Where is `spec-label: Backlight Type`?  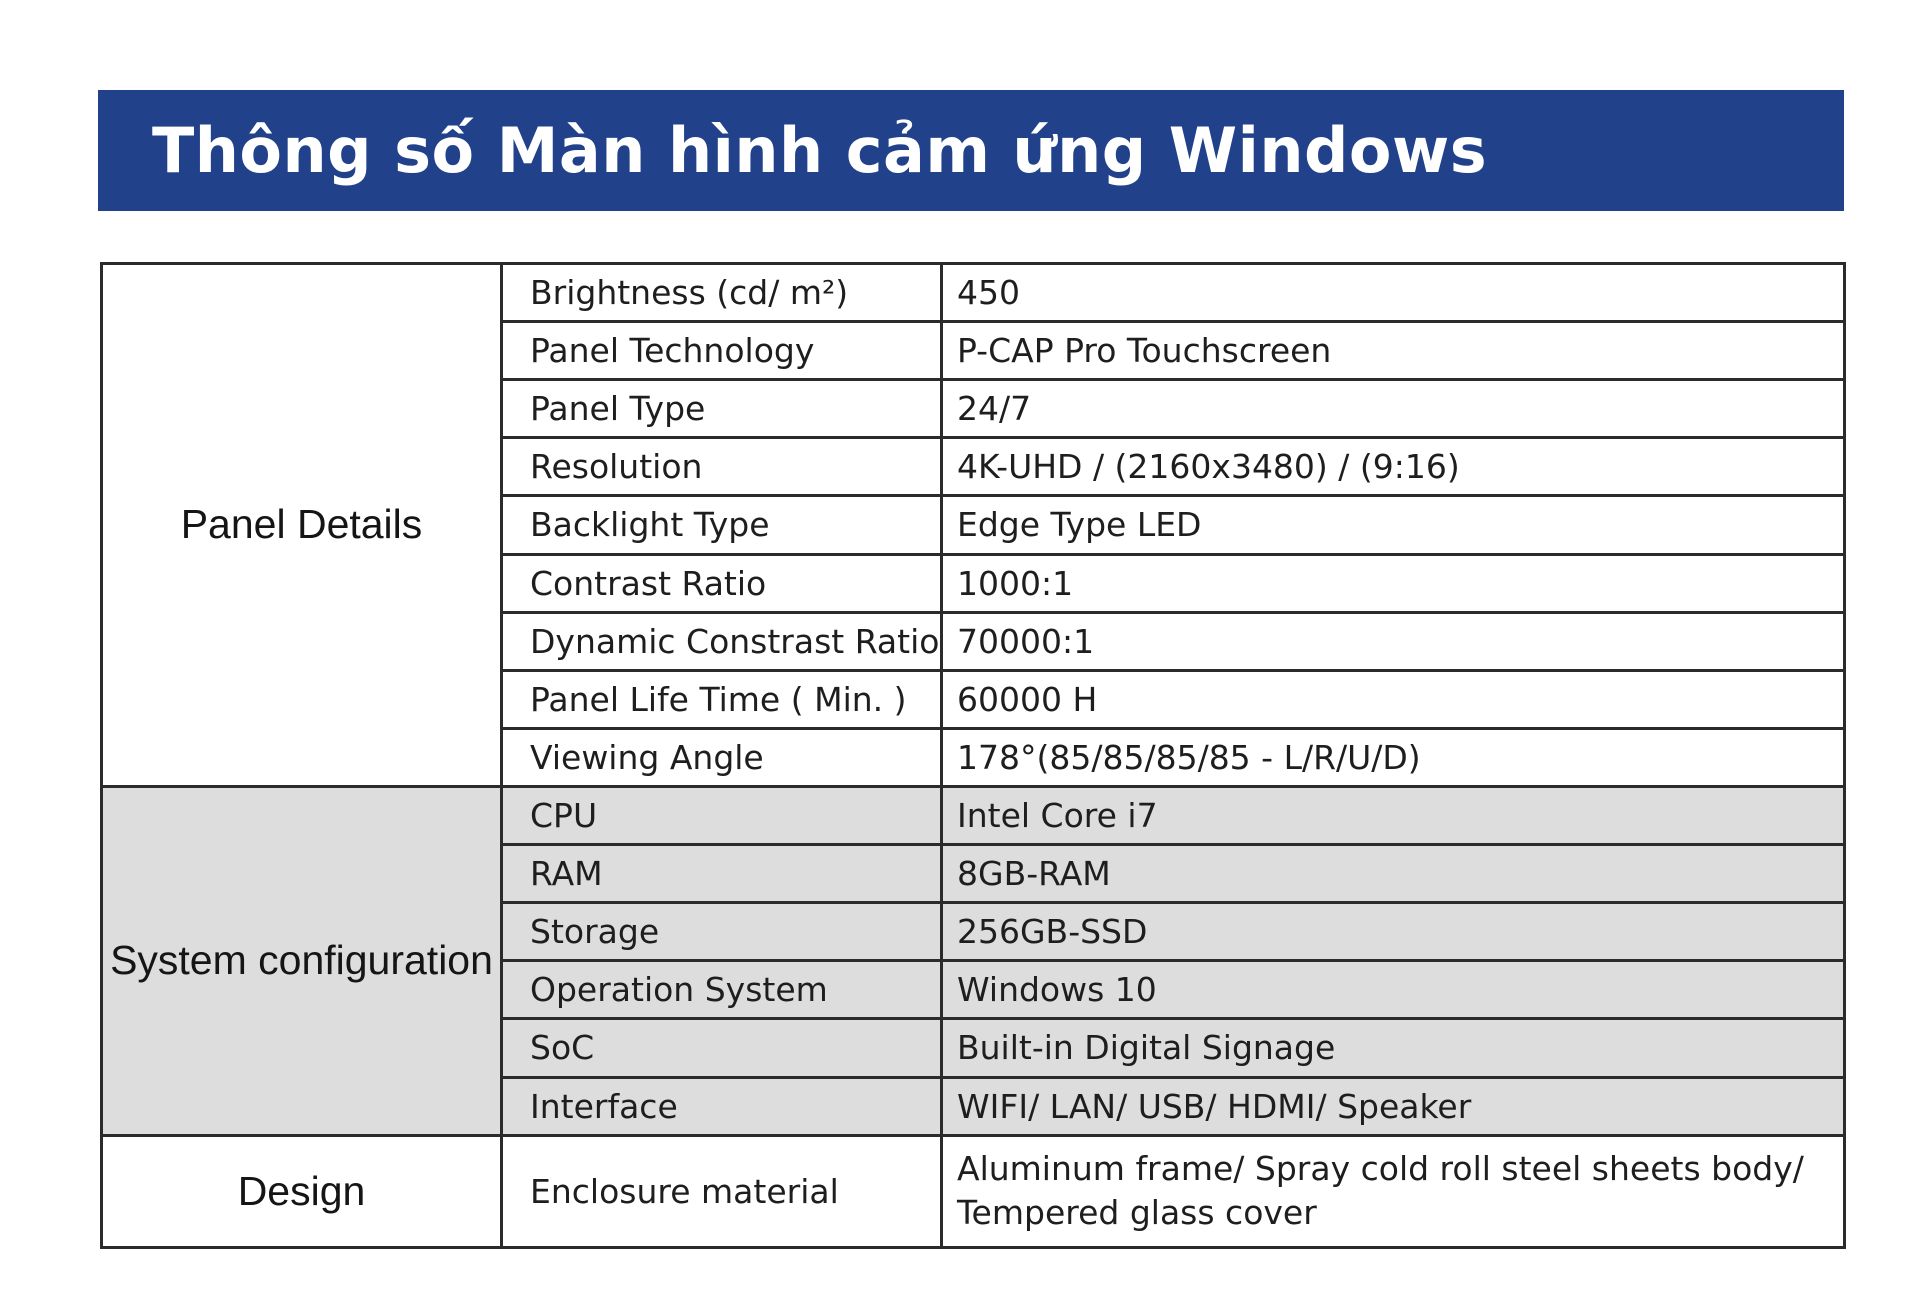 spec-label: Backlight Type is located at coordinates (721, 525).